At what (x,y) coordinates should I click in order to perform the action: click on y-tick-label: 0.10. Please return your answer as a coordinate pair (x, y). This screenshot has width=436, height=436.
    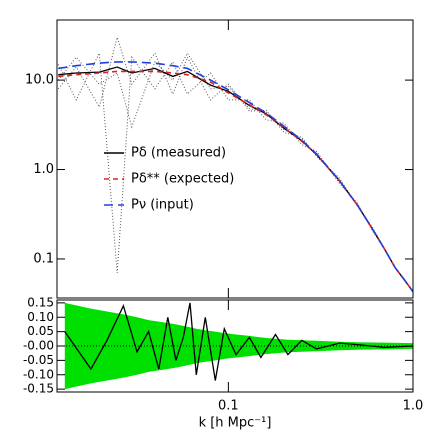
    Looking at the image, I should click on (40, 317).